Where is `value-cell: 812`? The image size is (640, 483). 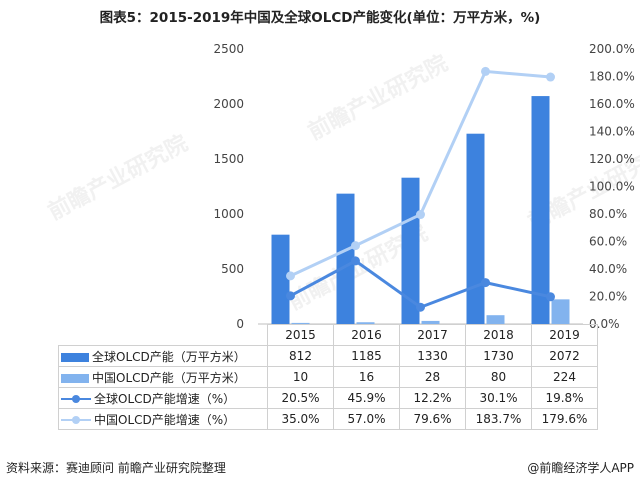
value-cell: 812 is located at coordinates (300, 356).